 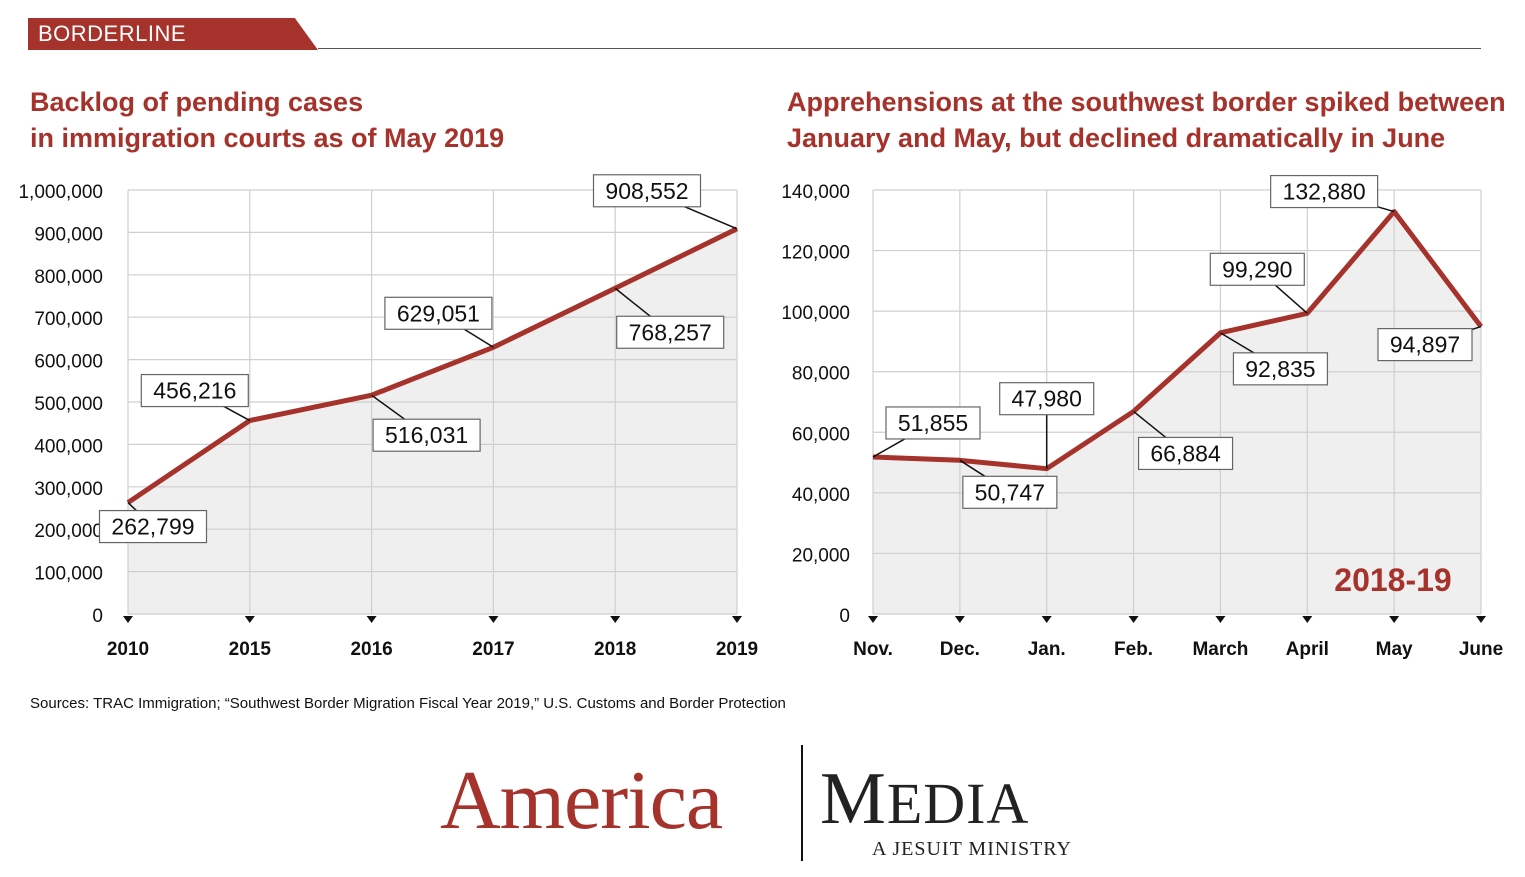 What do you see at coordinates (958, 803) in the screenshot?
I see `logo-media-rest: EDIA` at bounding box center [958, 803].